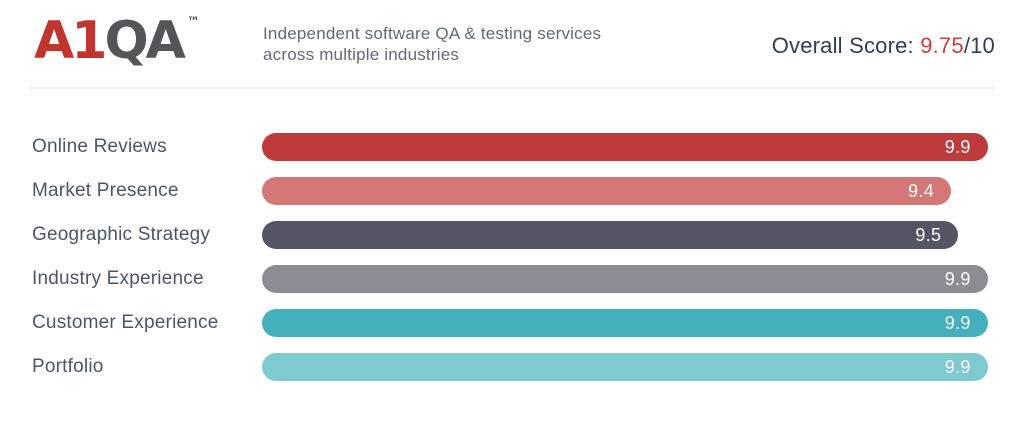 The width and height of the screenshot is (1024, 424). Describe the element at coordinates (144, 41) in the screenshot. I see `logo-text-gray: QA` at that location.